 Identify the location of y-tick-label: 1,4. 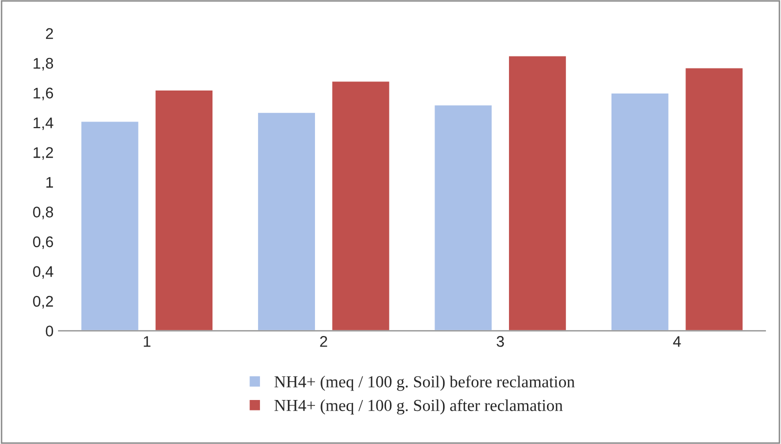
(44, 124).